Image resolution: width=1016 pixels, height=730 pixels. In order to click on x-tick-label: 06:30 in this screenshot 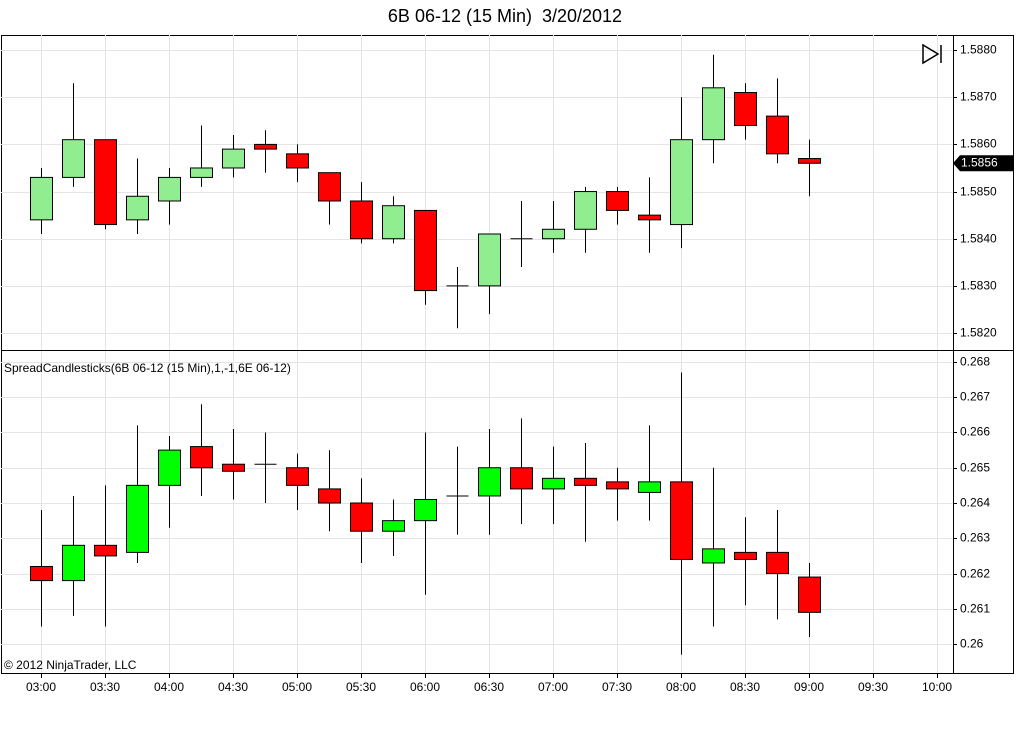, I will do `click(489, 687)`.